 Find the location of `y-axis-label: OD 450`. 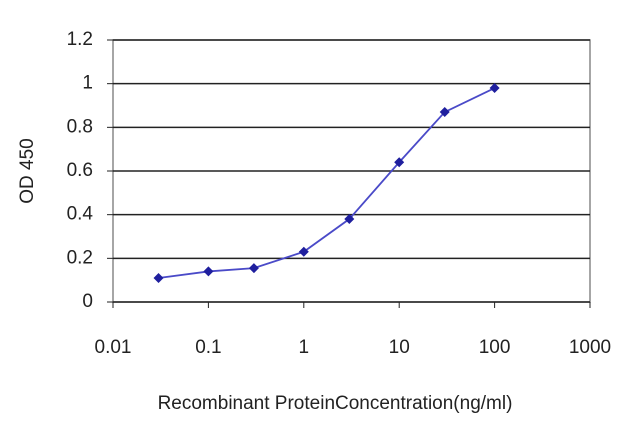

y-axis-label: OD 450 is located at coordinates (27, 170).